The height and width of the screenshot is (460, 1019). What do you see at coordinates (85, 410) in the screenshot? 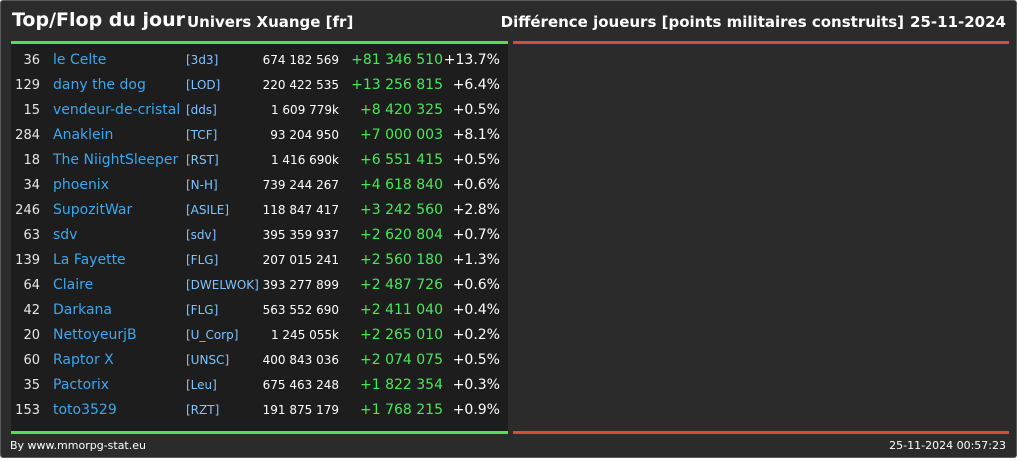
I see `player-link: toto3529` at bounding box center [85, 410].